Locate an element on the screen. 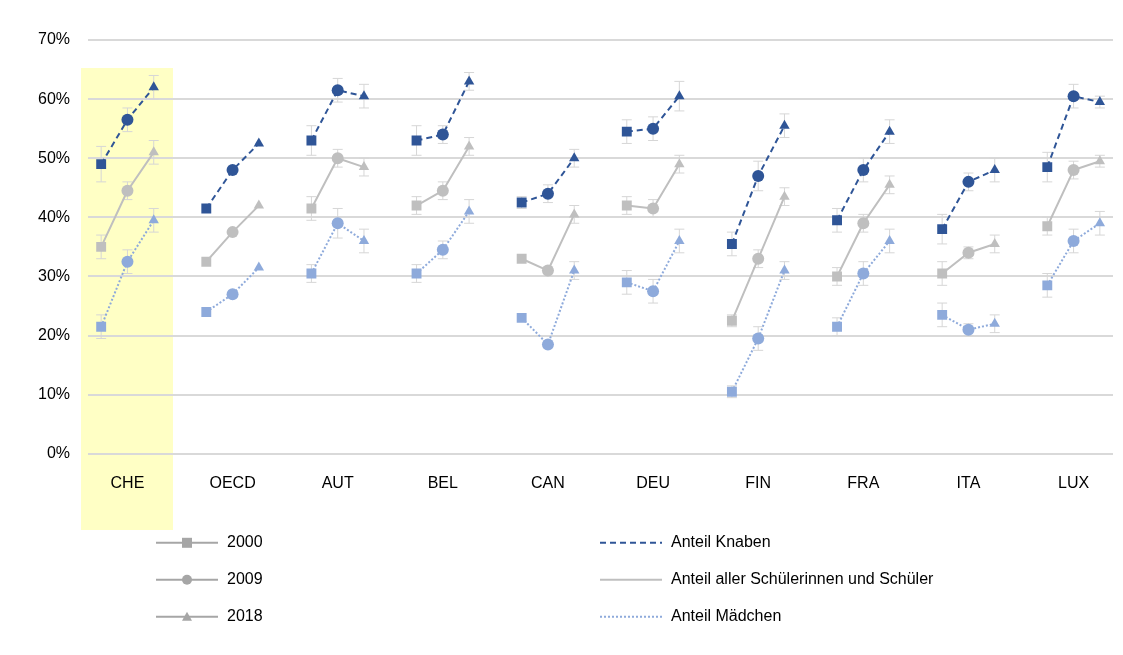 Image resolution: width=1123 pixels, height=655 pixels. x-tick-label: FIN is located at coordinates (758, 482).